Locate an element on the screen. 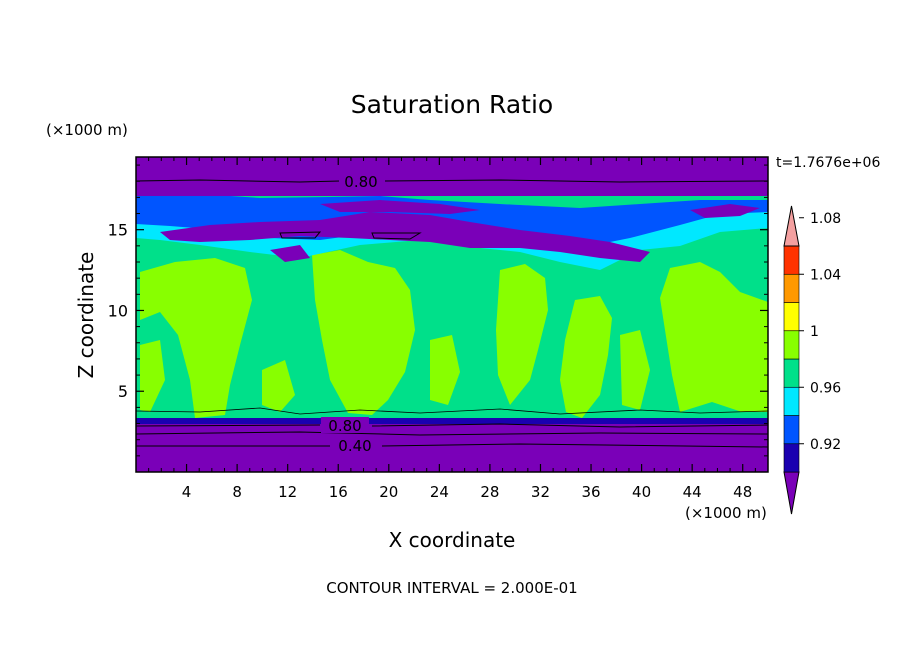 This screenshot has height=654, width=904. colorbar-label: 1.04 is located at coordinates (825, 275).